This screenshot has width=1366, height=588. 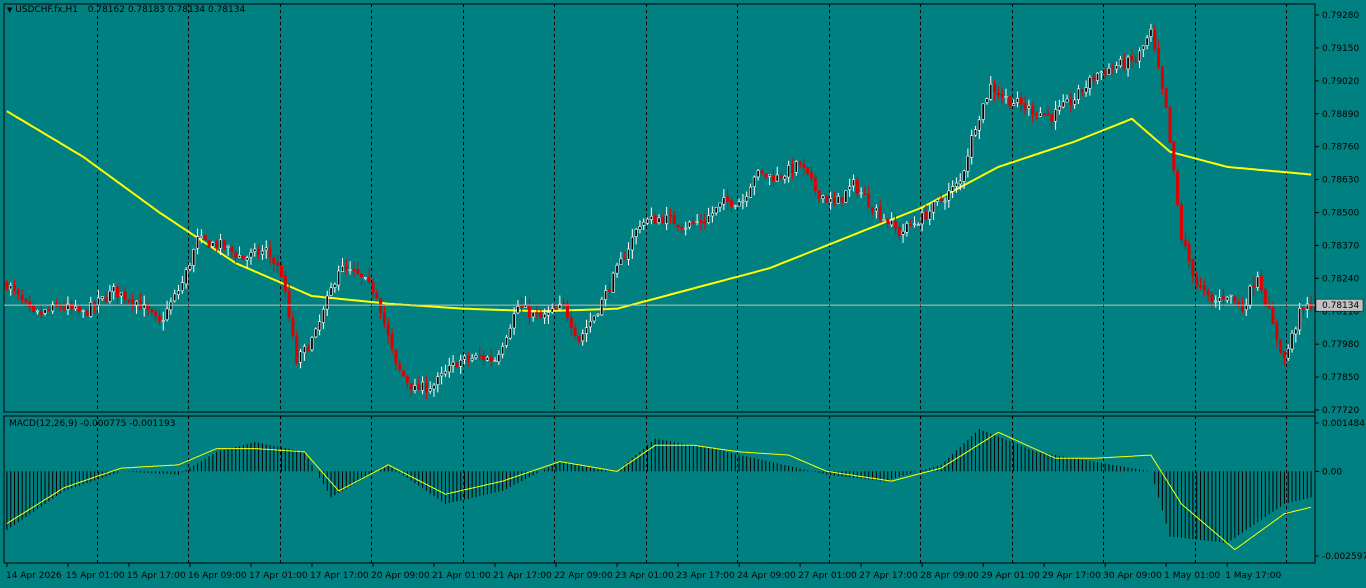 I want to click on time-tick-label: 23 Apr 17:00, so click(x=705, y=576).